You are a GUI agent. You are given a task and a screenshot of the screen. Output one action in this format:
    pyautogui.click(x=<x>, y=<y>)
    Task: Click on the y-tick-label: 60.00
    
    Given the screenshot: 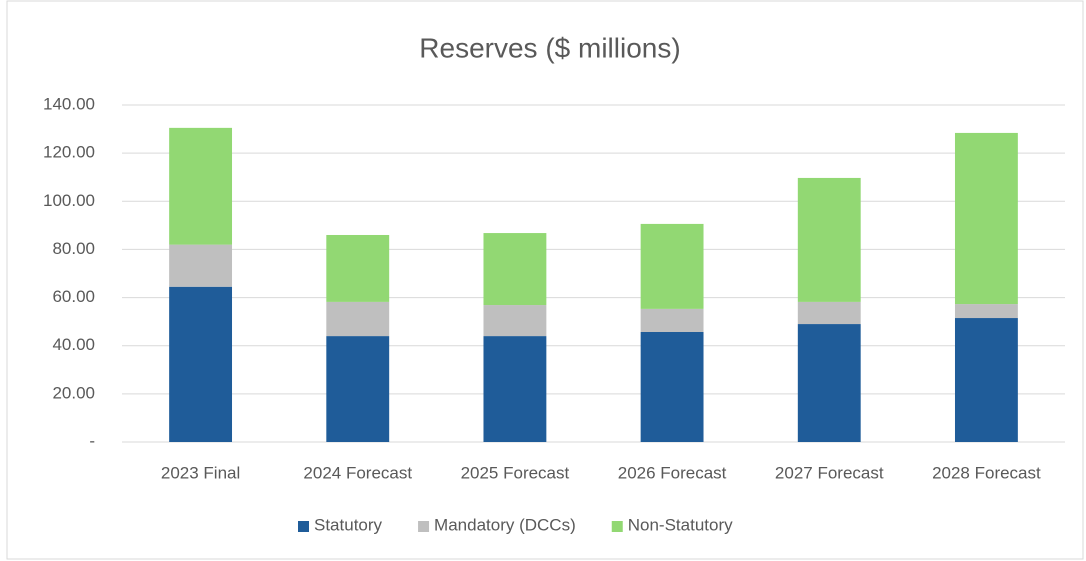 What is the action you would take?
    pyautogui.click(x=73, y=296)
    